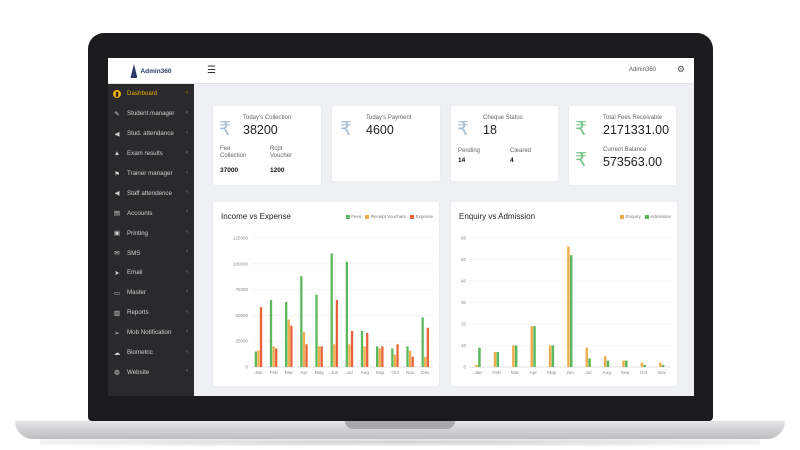 The height and width of the screenshot is (450, 800). I want to click on bar-enquiry-nov, so click(660, 364).